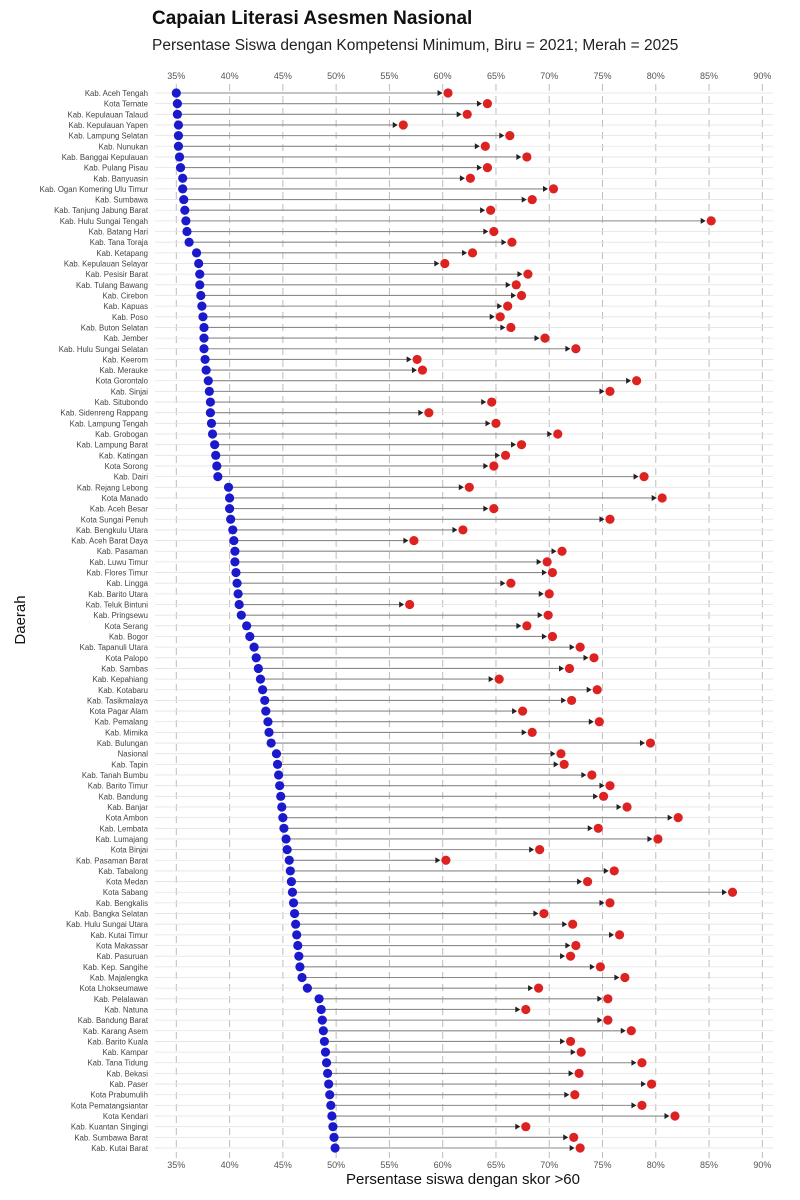 The height and width of the screenshot is (1200, 800). I want to click on y-tick-label: Kab. Lampung Selatan, so click(108, 136).